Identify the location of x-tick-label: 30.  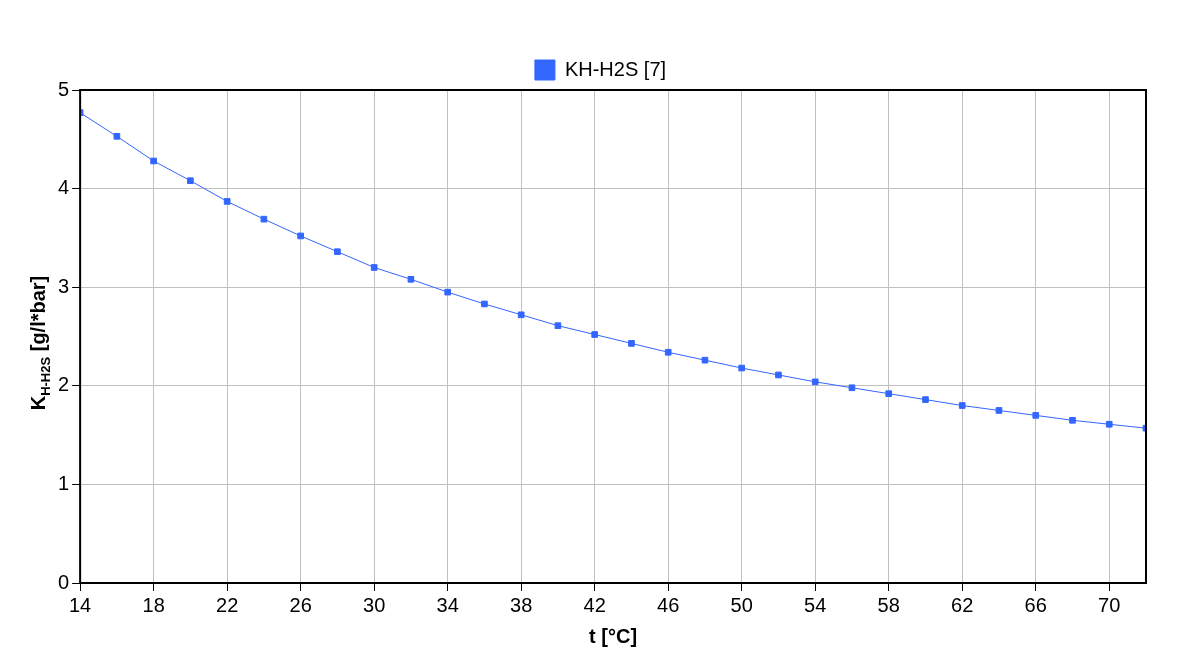
(374, 604).